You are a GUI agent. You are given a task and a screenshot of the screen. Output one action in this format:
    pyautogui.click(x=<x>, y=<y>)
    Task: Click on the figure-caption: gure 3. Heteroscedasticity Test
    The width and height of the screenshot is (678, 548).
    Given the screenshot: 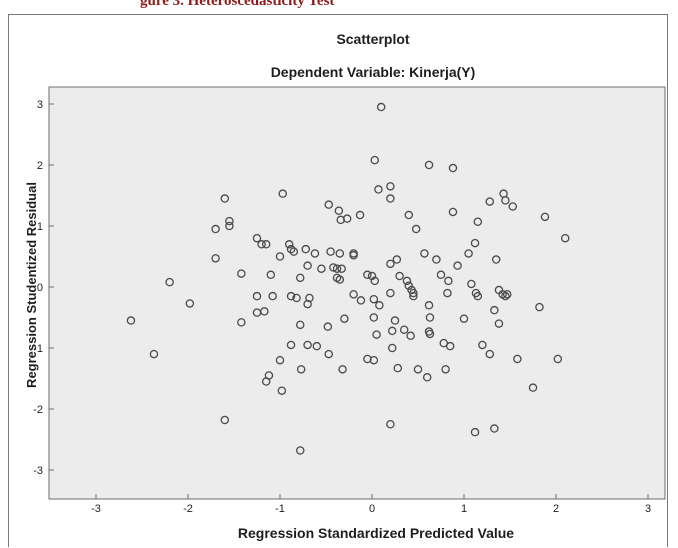 What is the action you would take?
    pyautogui.click(x=237, y=4)
    